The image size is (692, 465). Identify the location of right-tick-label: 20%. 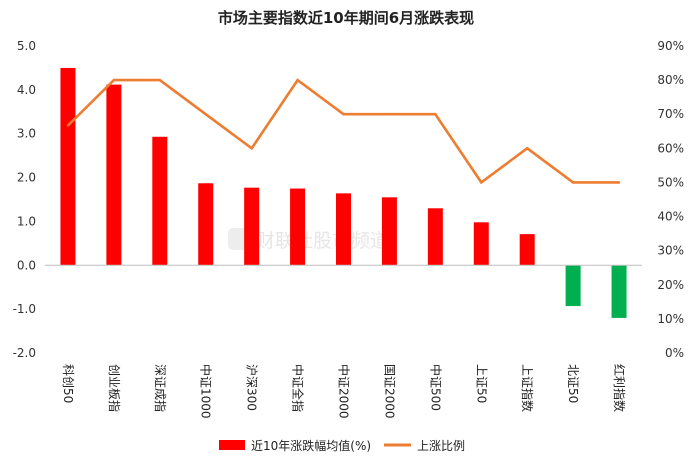
(670, 285).